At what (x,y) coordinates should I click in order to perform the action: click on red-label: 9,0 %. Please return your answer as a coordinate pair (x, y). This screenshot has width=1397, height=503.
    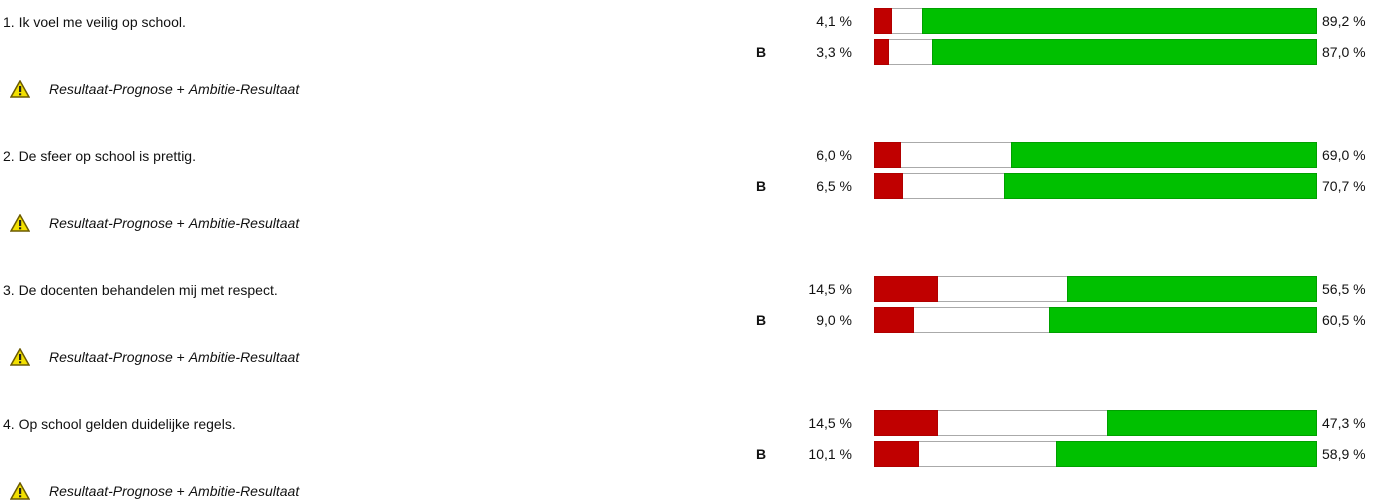
    Looking at the image, I should click on (834, 320).